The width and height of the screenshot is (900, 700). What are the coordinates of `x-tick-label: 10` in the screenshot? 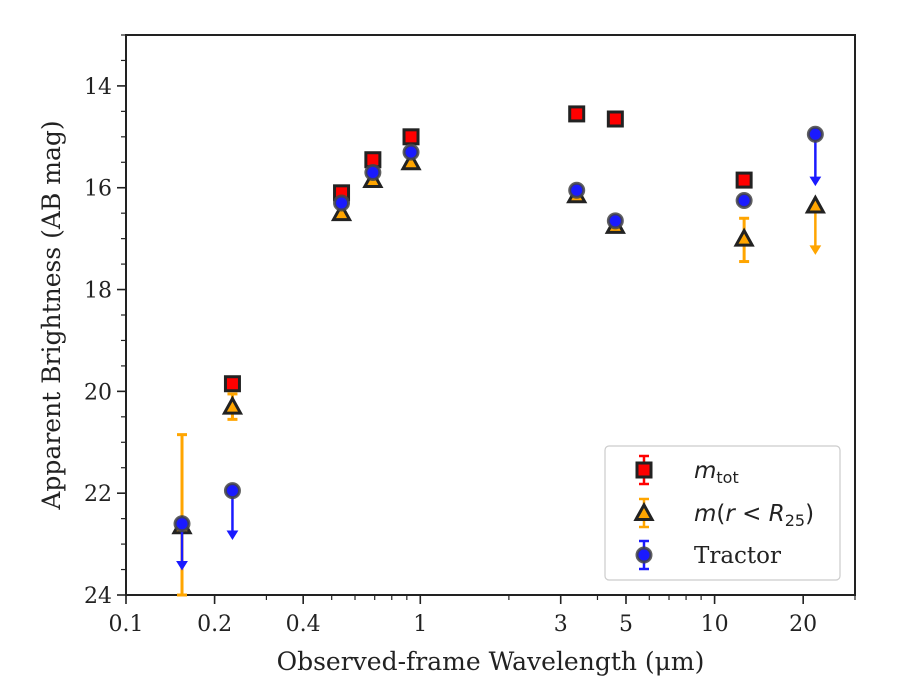 It's located at (715, 624).